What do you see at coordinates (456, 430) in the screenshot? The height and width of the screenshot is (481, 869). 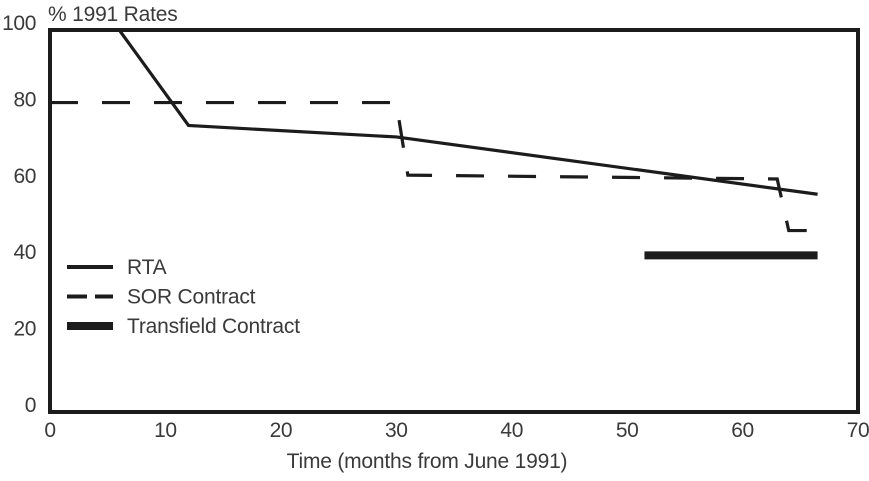 I see `x-axis-tick-labels: 0 10 20 30 40 50 60 70` at bounding box center [456, 430].